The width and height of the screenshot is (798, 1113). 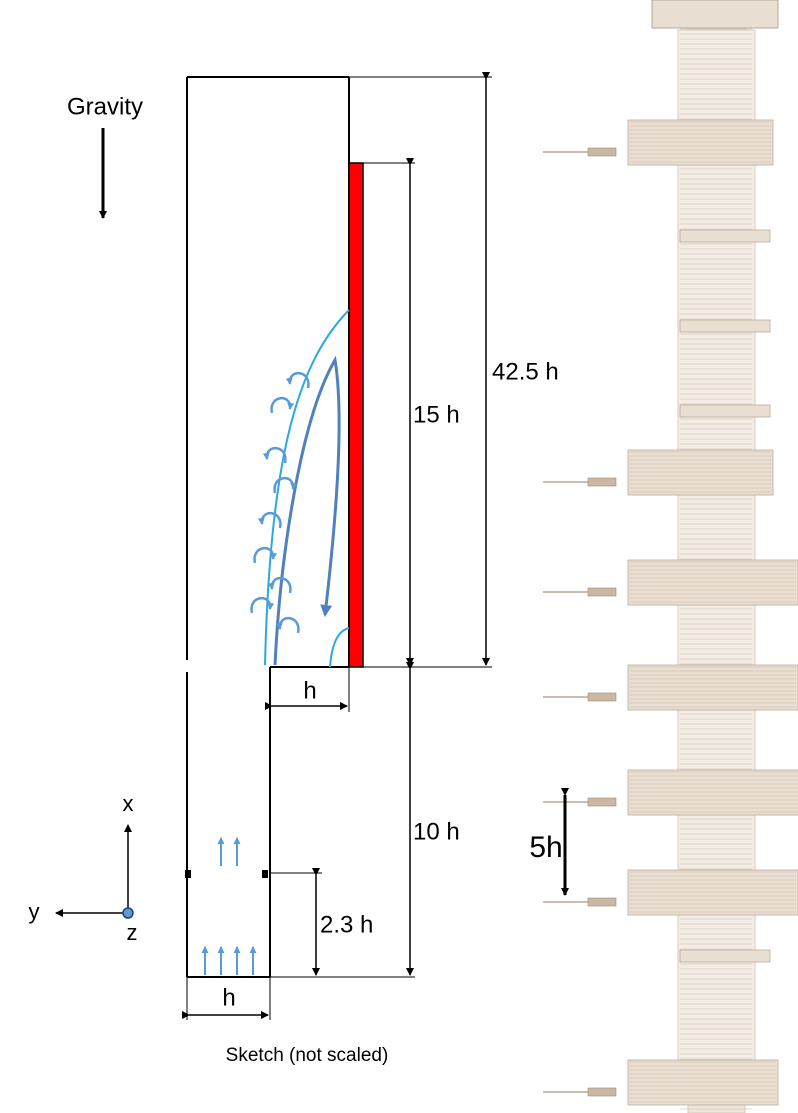 What do you see at coordinates (228, 997) in the screenshot?
I see `channel-width-label: h` at bounding box center [228, 997].